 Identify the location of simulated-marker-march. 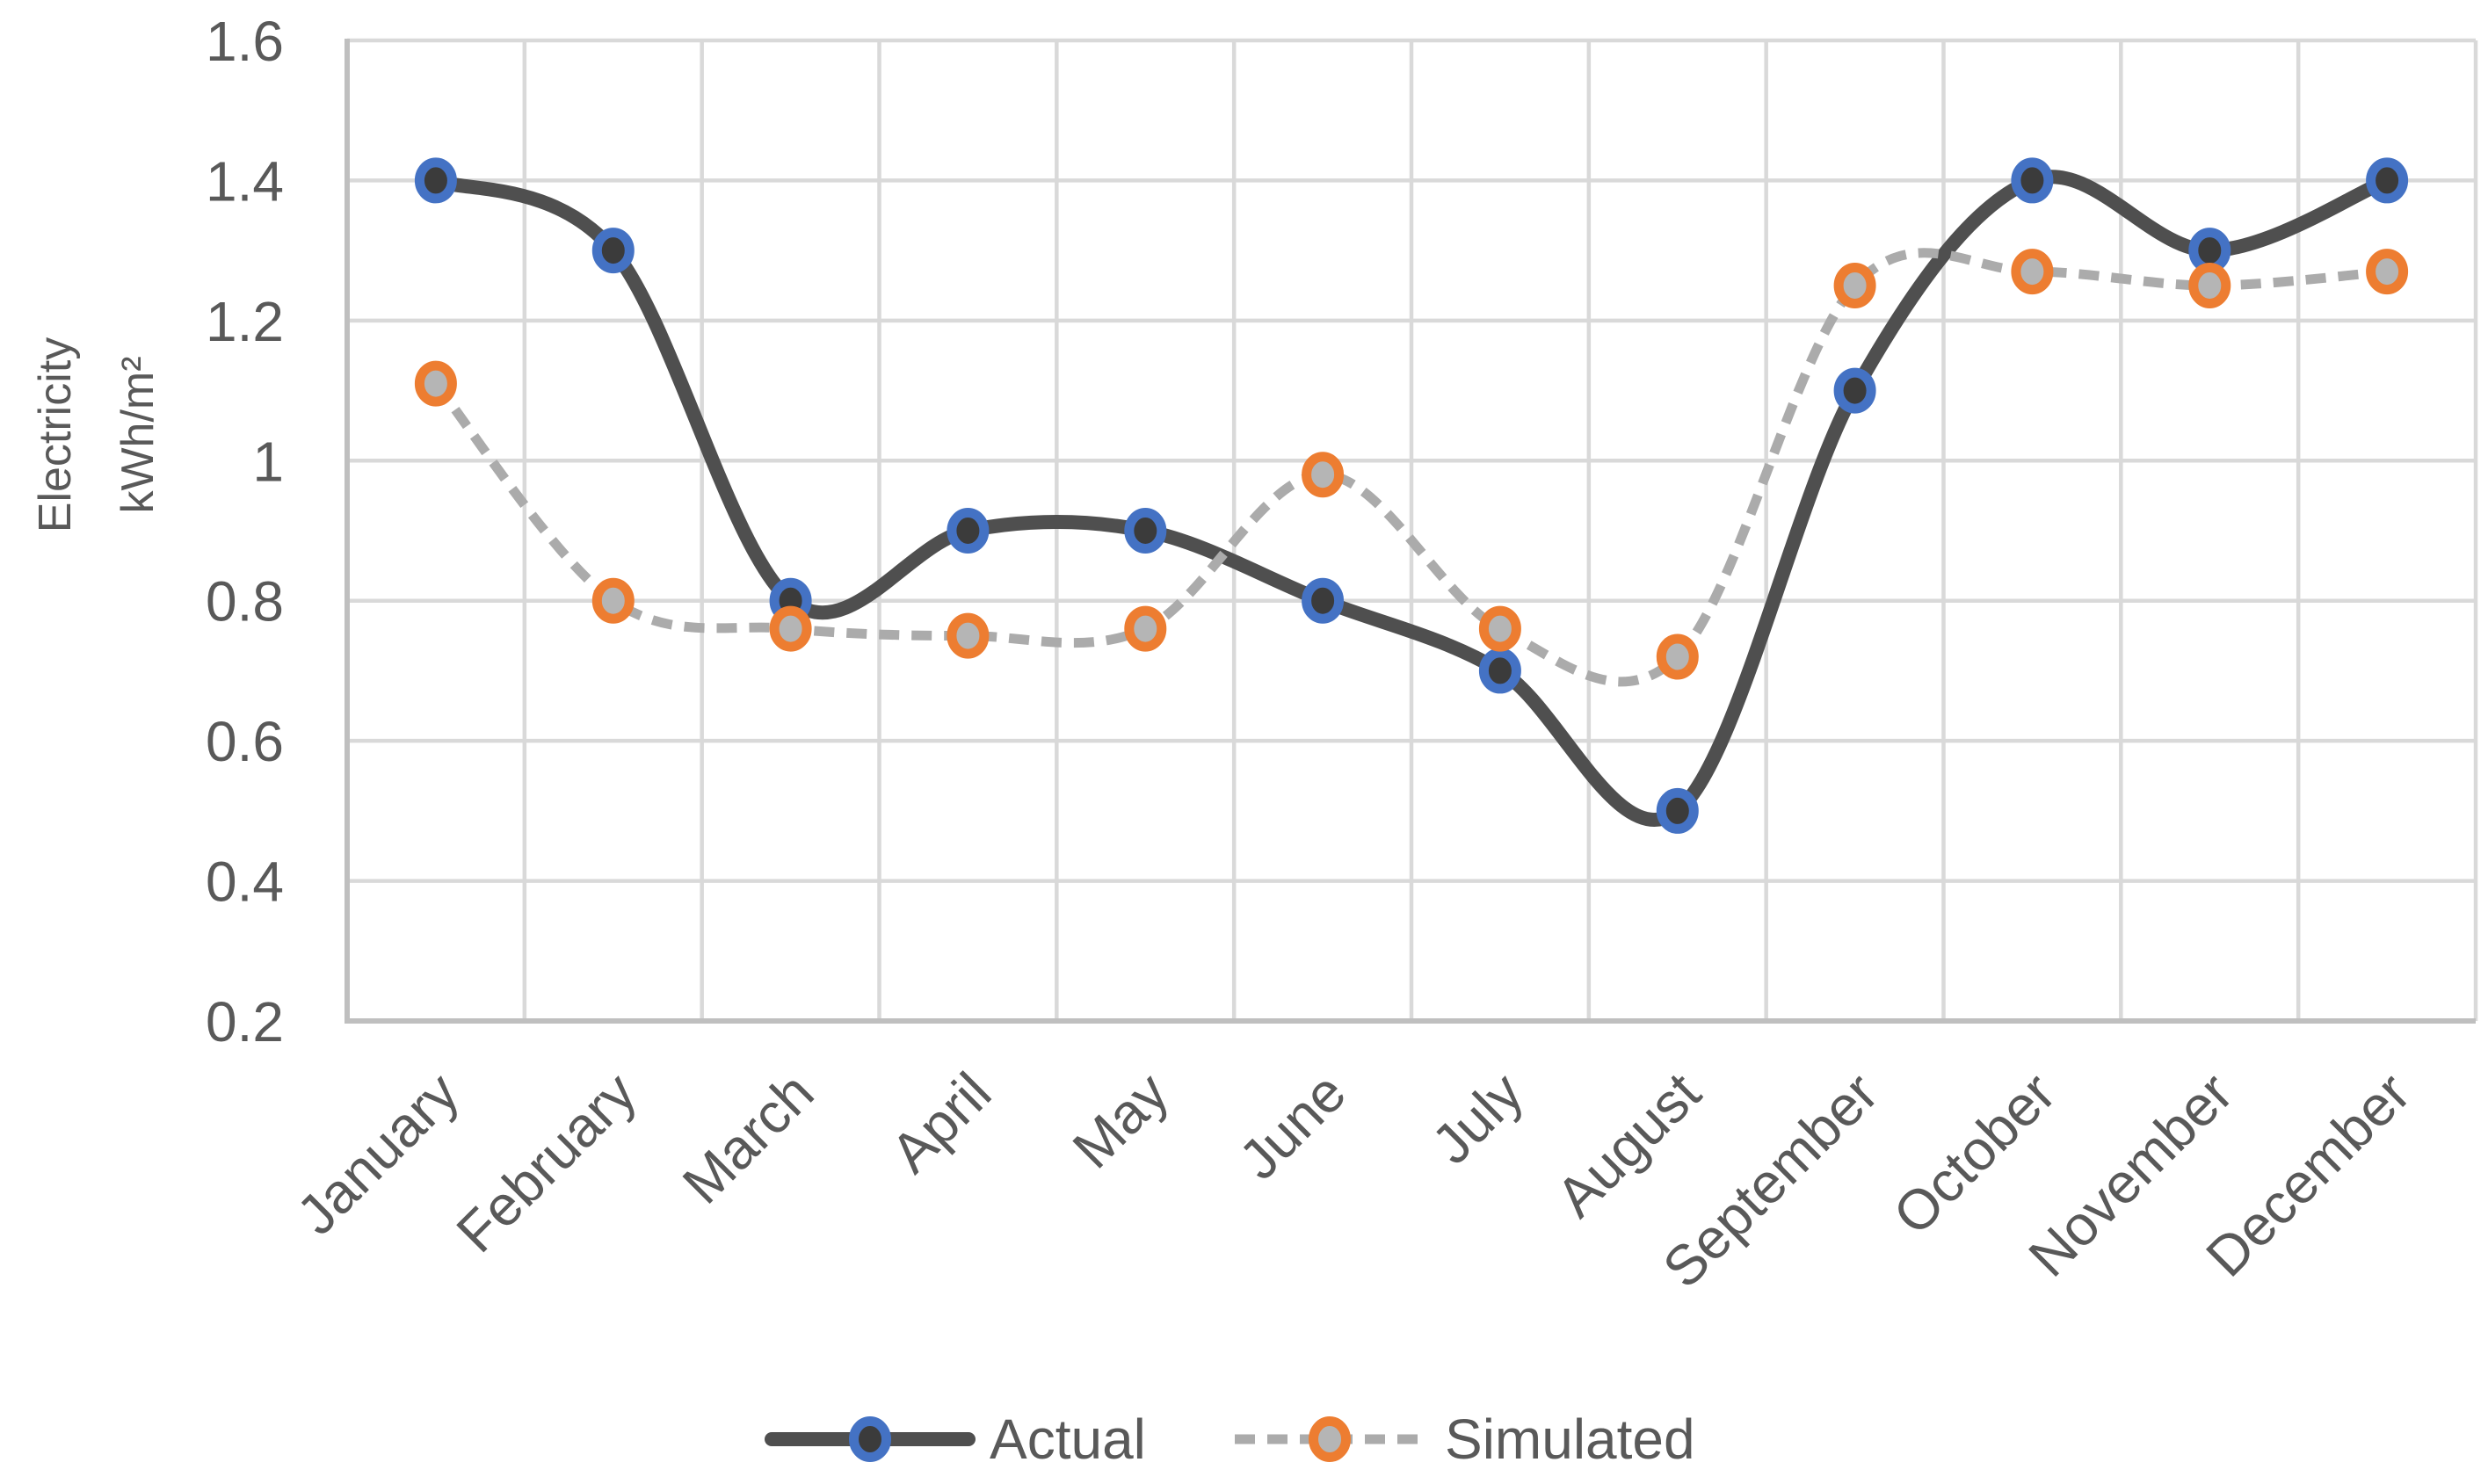
(791, 628).